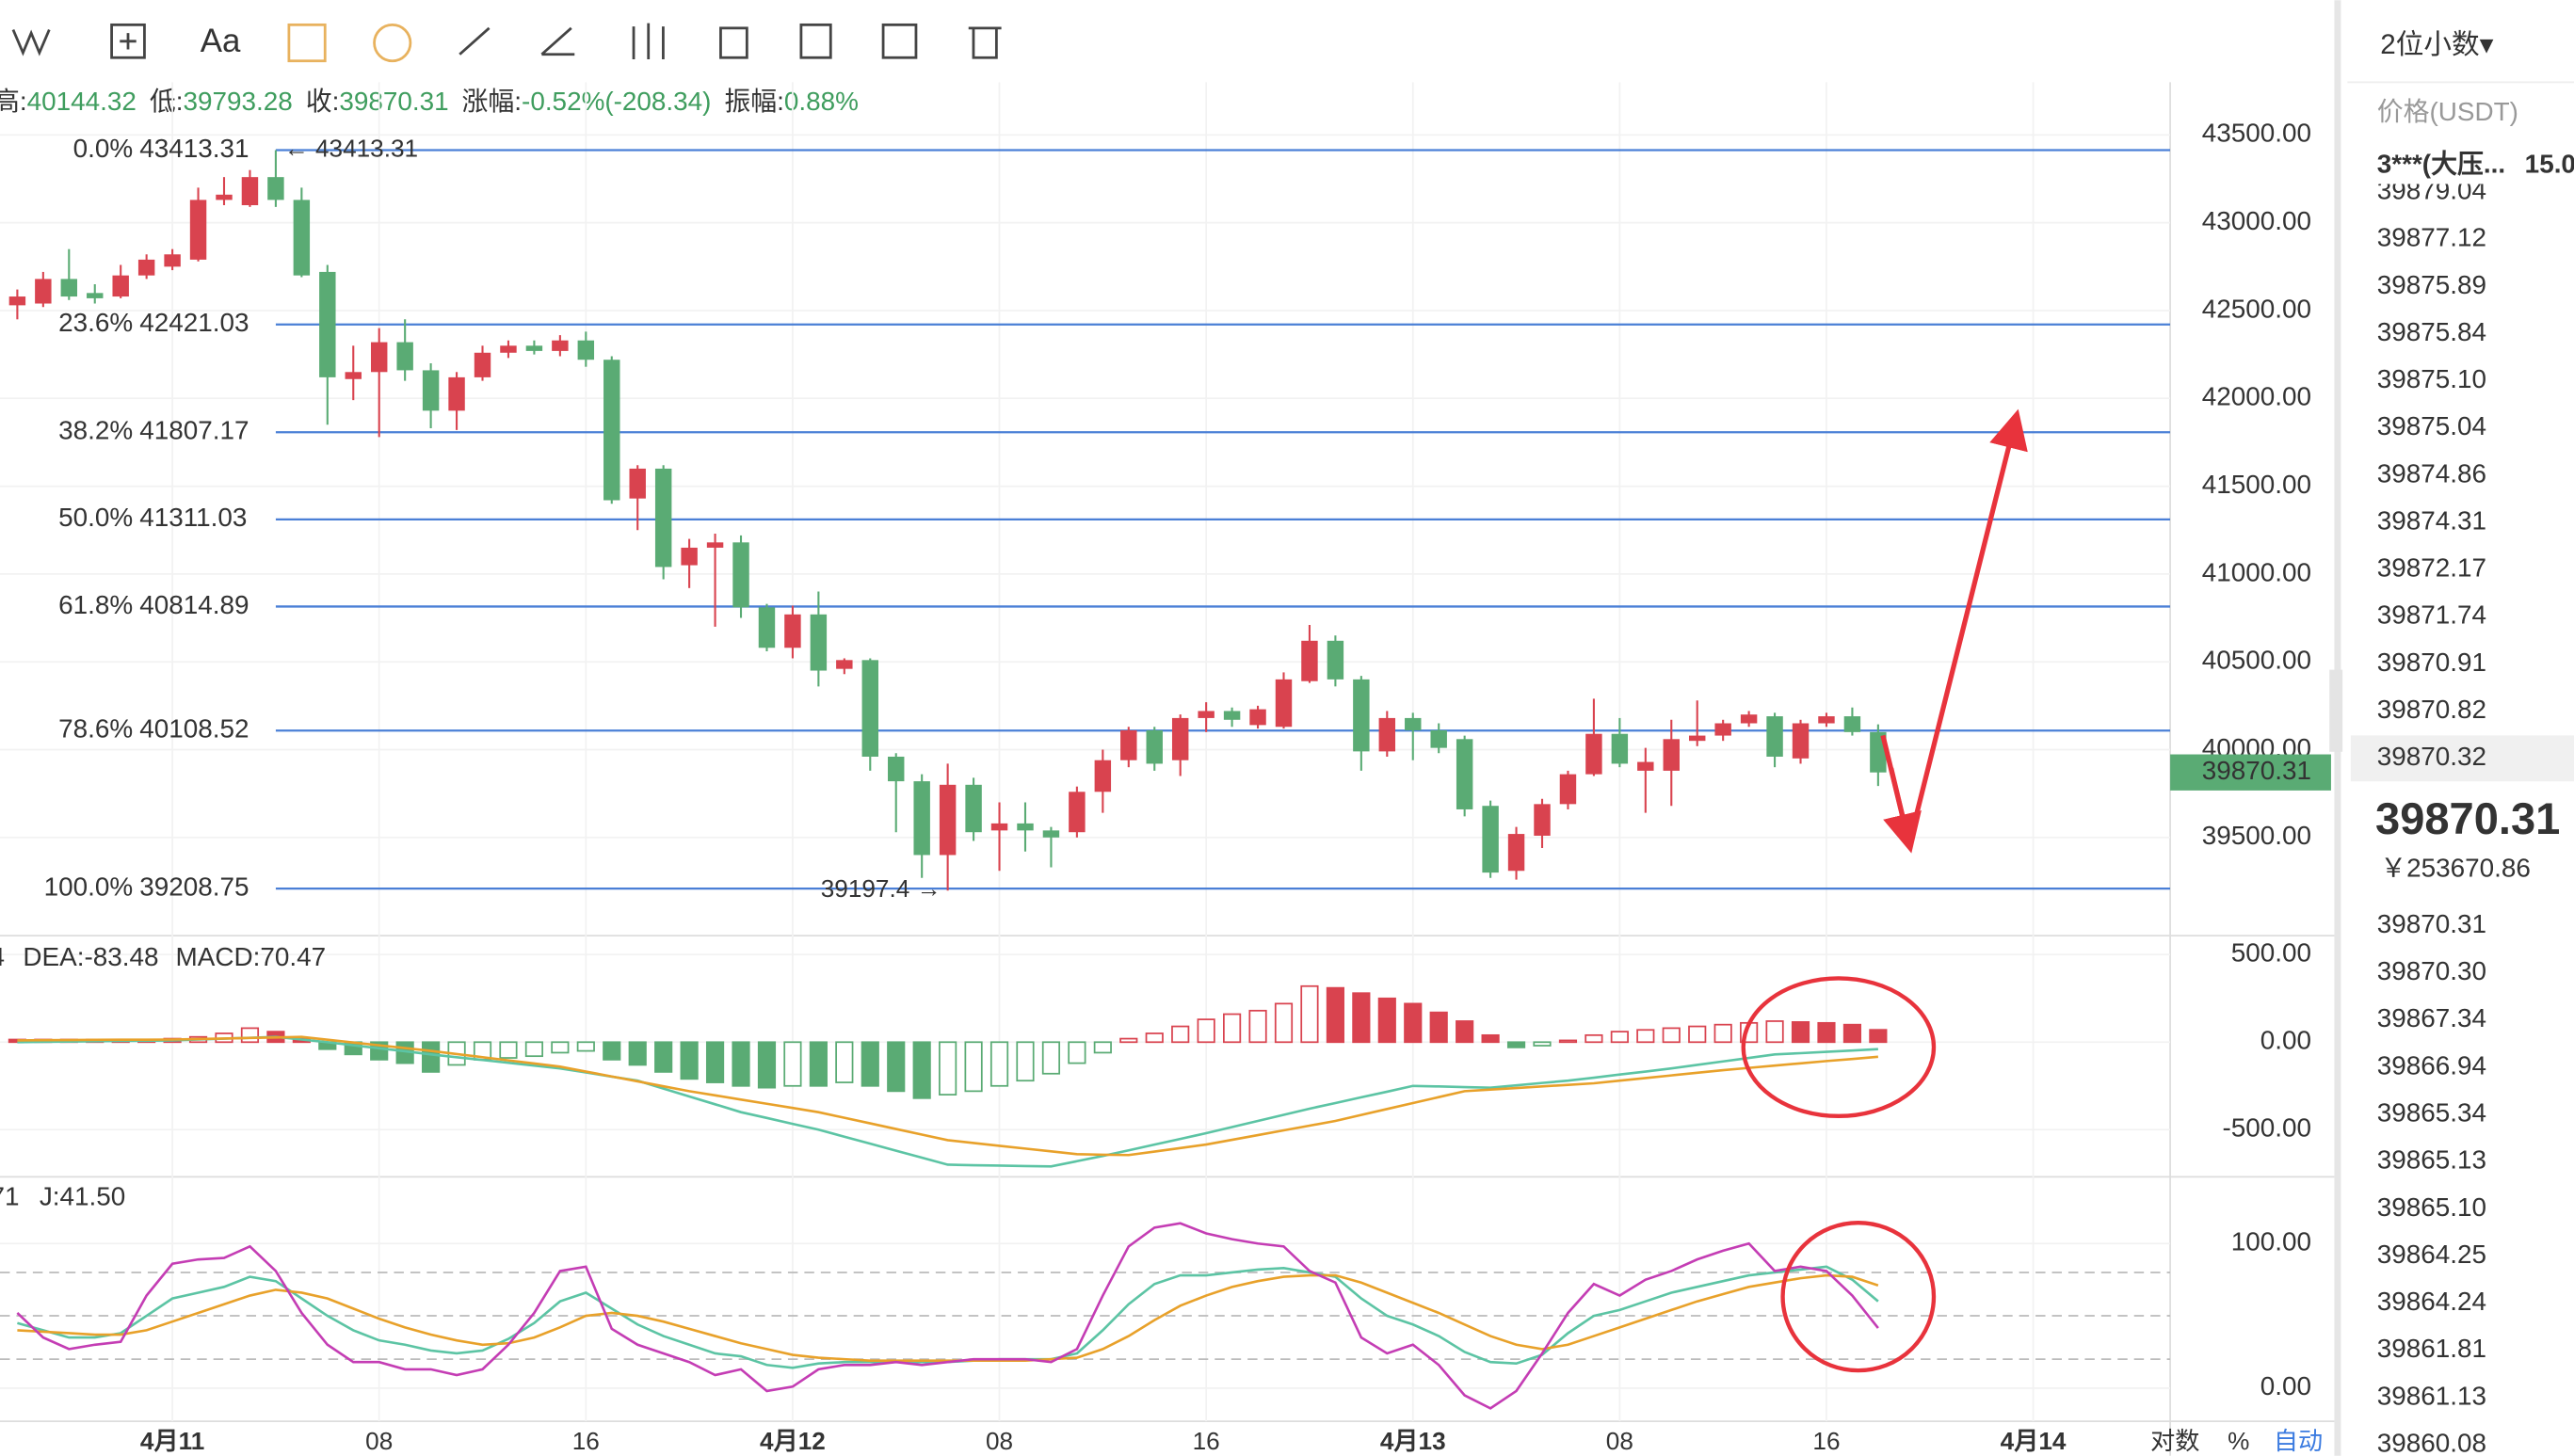 The width and height of the screenshot is (2574, 1456). What do you see at coordinates (2271, 1241) in the screenshot?
I see `y-tick-label: 100.00` at bounding box center [2271, 1241].